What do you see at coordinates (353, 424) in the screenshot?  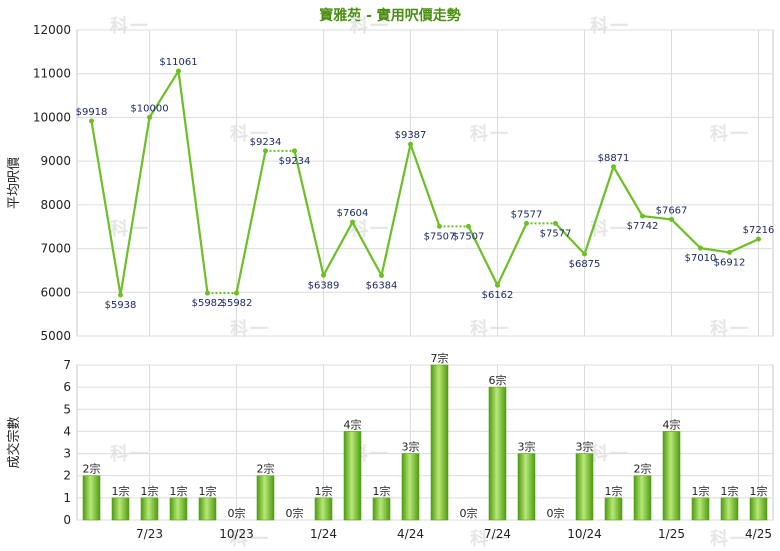 I see `volume-data-label: 4宗` at bounding box center [353, 424].